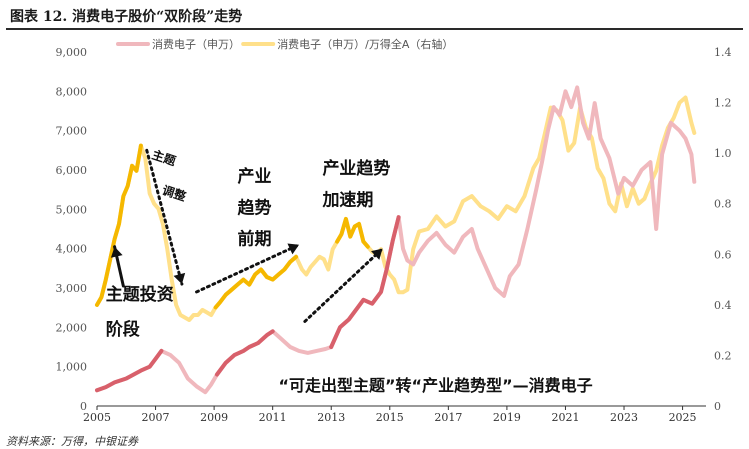  Describe the element at coordinates (72, 327) in the screenshot. I see `y-left-tick-label: 2,000` at that location.